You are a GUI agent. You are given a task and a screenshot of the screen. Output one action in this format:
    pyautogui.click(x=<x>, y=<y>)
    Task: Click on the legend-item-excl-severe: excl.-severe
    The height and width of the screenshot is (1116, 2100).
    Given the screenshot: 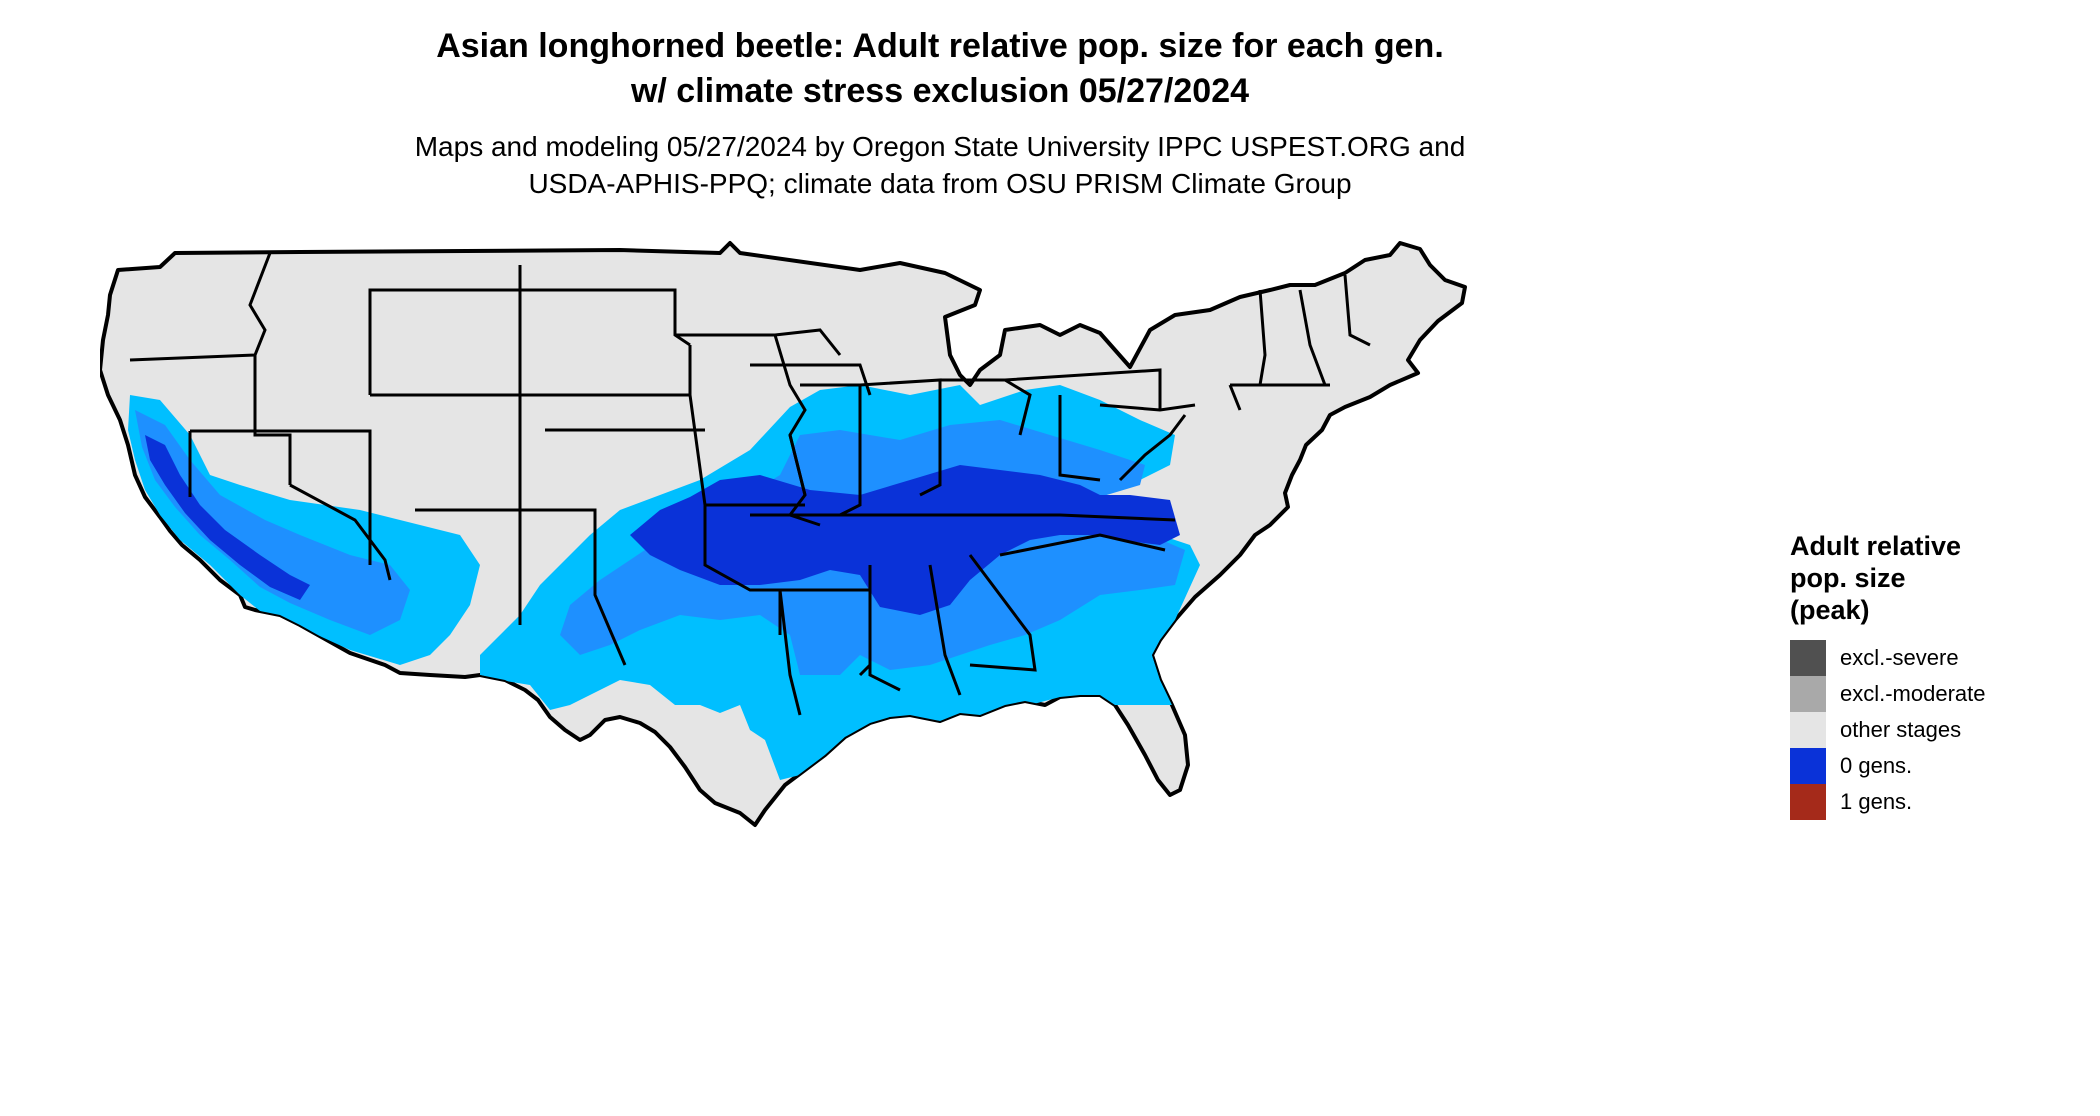 What is the action you would take?
    pyautogui.click(x=1940, y=658)
    